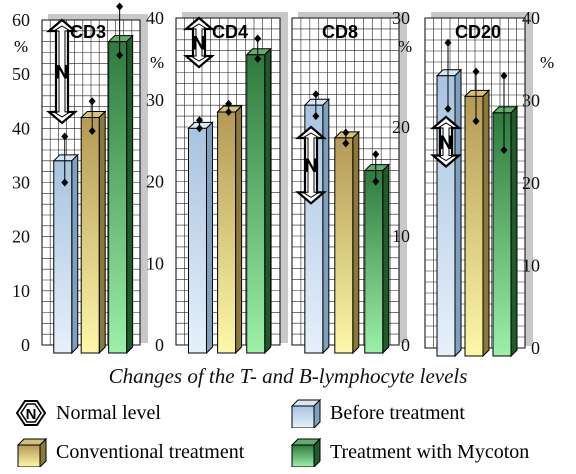 The image size is (576, 474). What do you see at coordinates (230, 32) in the screenshot?
I see `panel-title: CD4` at bounding box center [230, 32].